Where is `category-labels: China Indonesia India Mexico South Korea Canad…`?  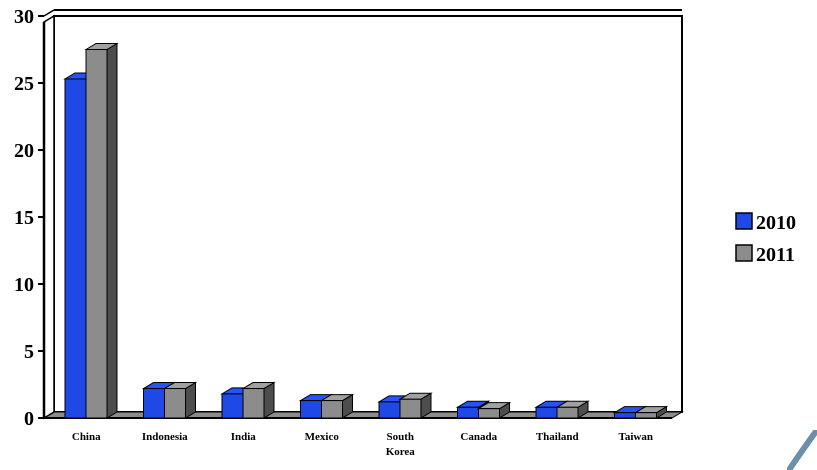
category-labels: China Indonesia India Mexico South Korea Canad… is located at coordinates (362, 444).